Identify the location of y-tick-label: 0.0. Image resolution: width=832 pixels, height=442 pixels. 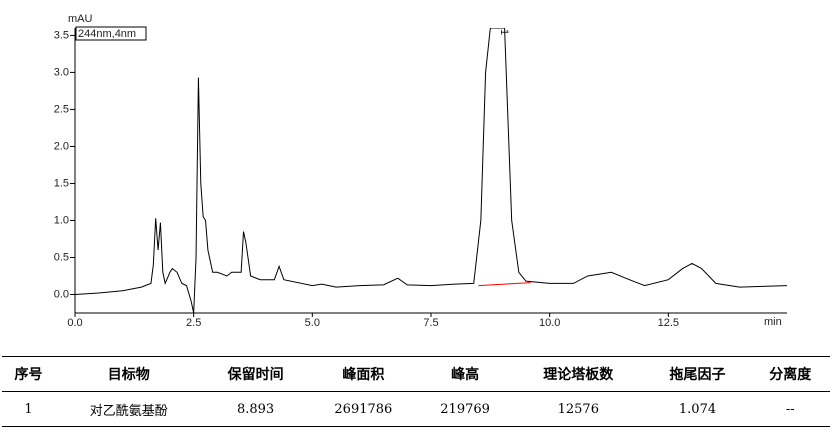
(61, 294).